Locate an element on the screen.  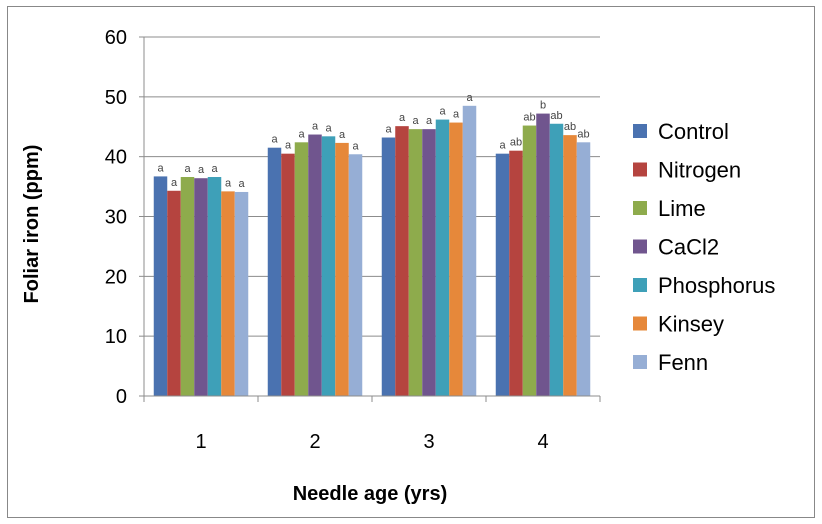
legend-label: CaCl2 is located at coordinates (688, 247).